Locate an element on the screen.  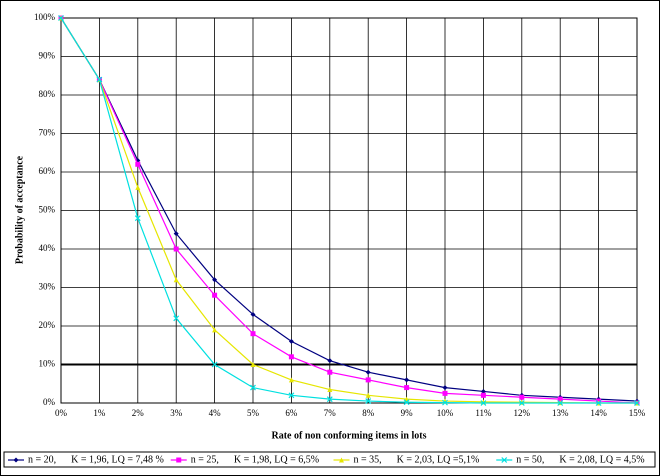
x-tick-label: 4% is located at coordinates (215, 413).